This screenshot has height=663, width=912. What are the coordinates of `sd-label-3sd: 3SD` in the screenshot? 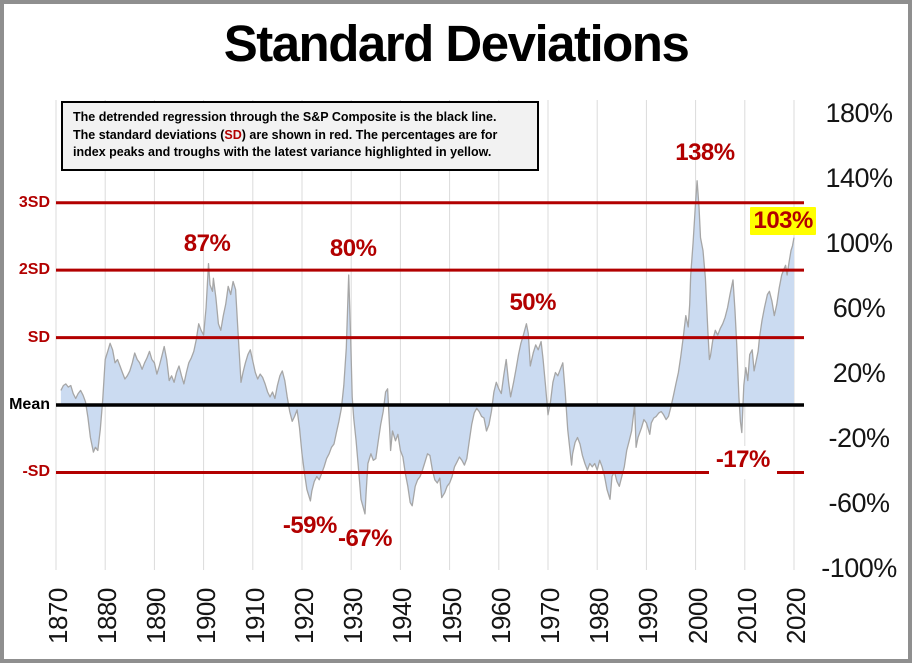 It's located at (34, 202).